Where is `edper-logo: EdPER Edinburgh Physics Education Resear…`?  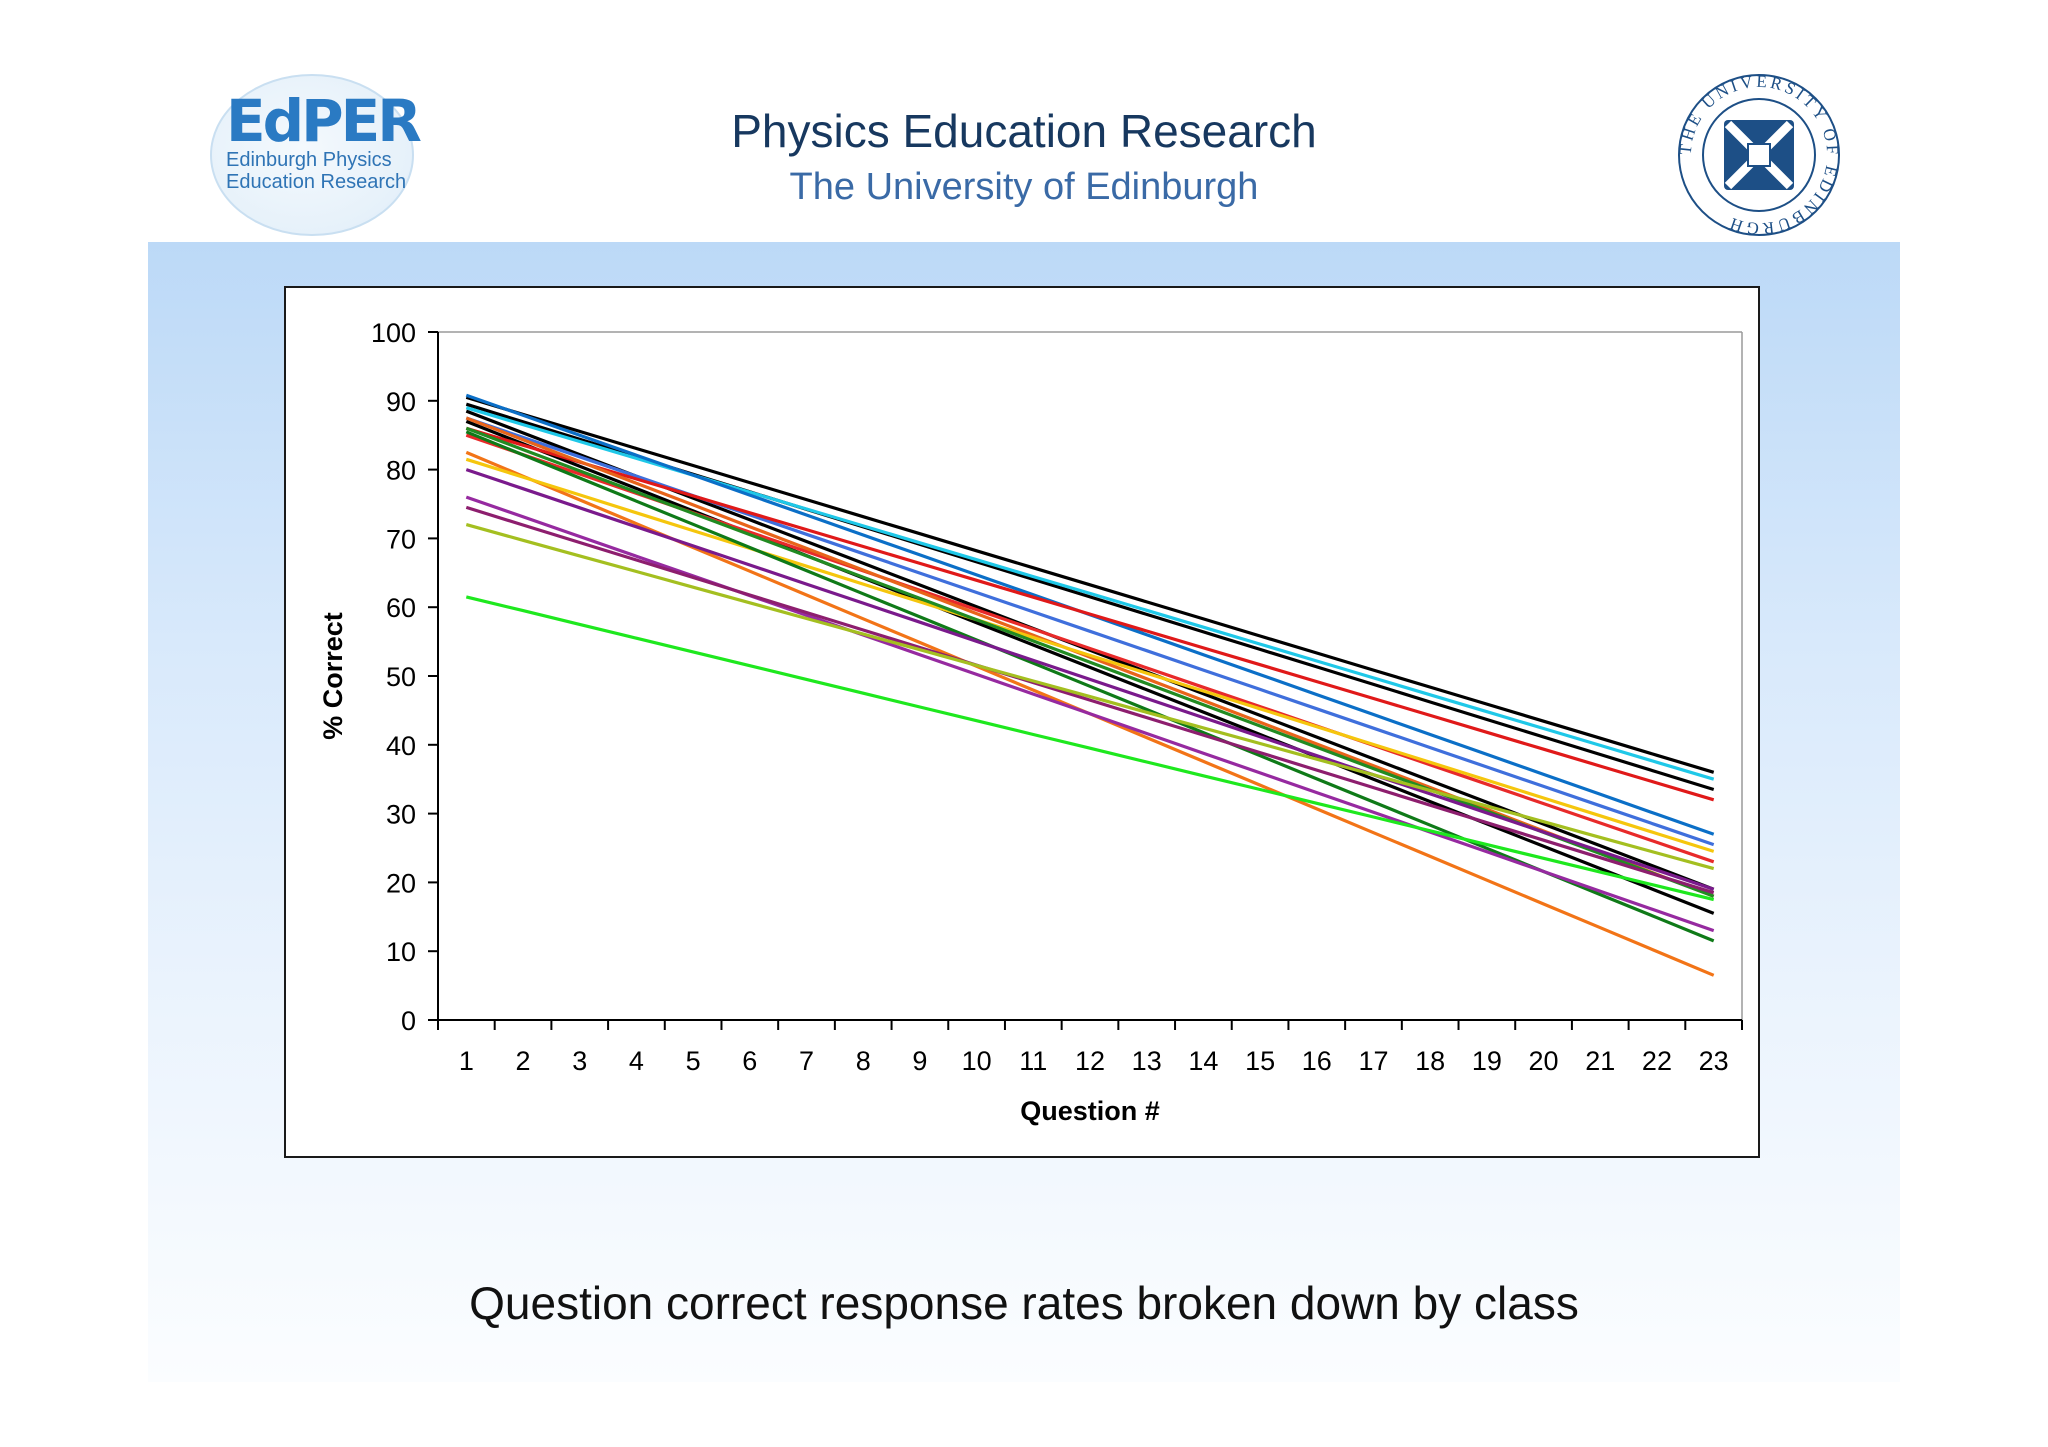
edper-logo: EdPER Edinburgh Physics Education Resear… is located at coordinates (315, 154).